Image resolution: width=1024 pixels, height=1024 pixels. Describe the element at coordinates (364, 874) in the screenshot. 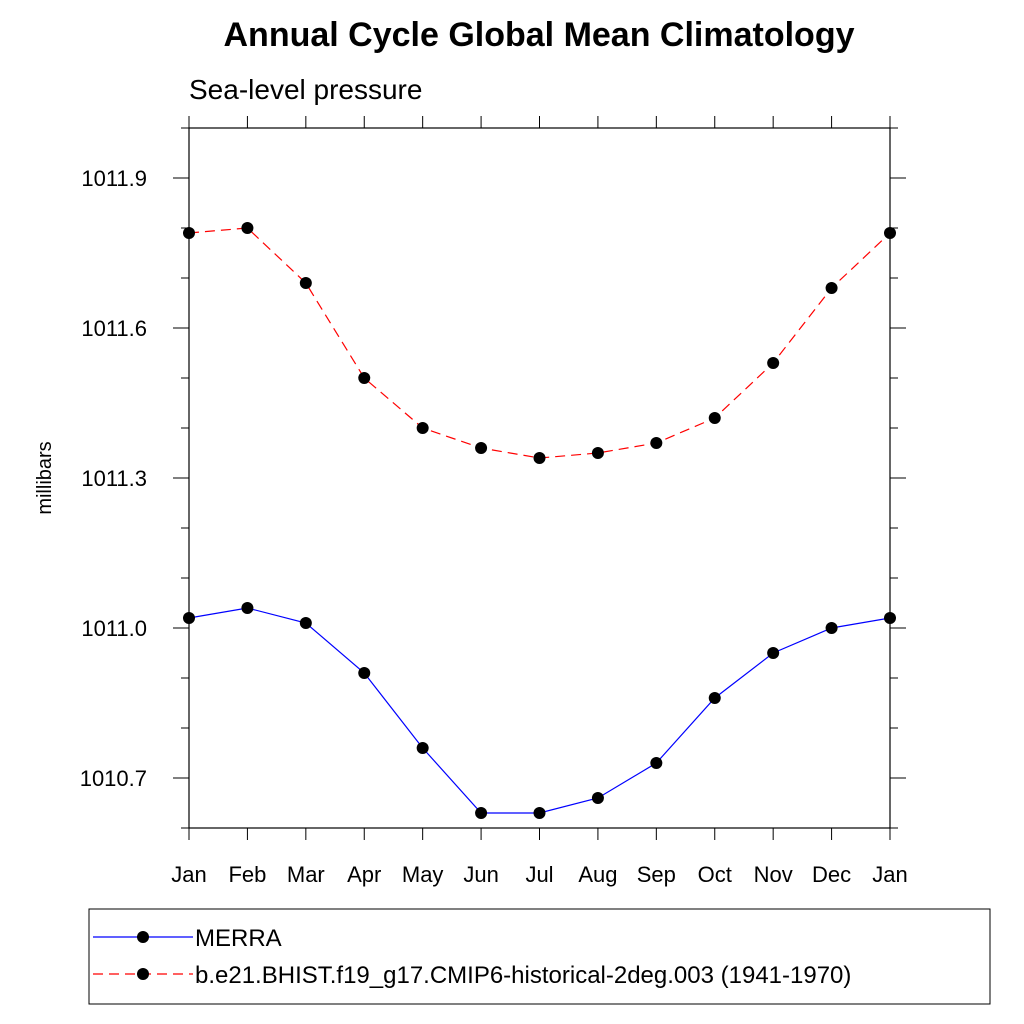

I see `x-tick-label: Apr` at that location.